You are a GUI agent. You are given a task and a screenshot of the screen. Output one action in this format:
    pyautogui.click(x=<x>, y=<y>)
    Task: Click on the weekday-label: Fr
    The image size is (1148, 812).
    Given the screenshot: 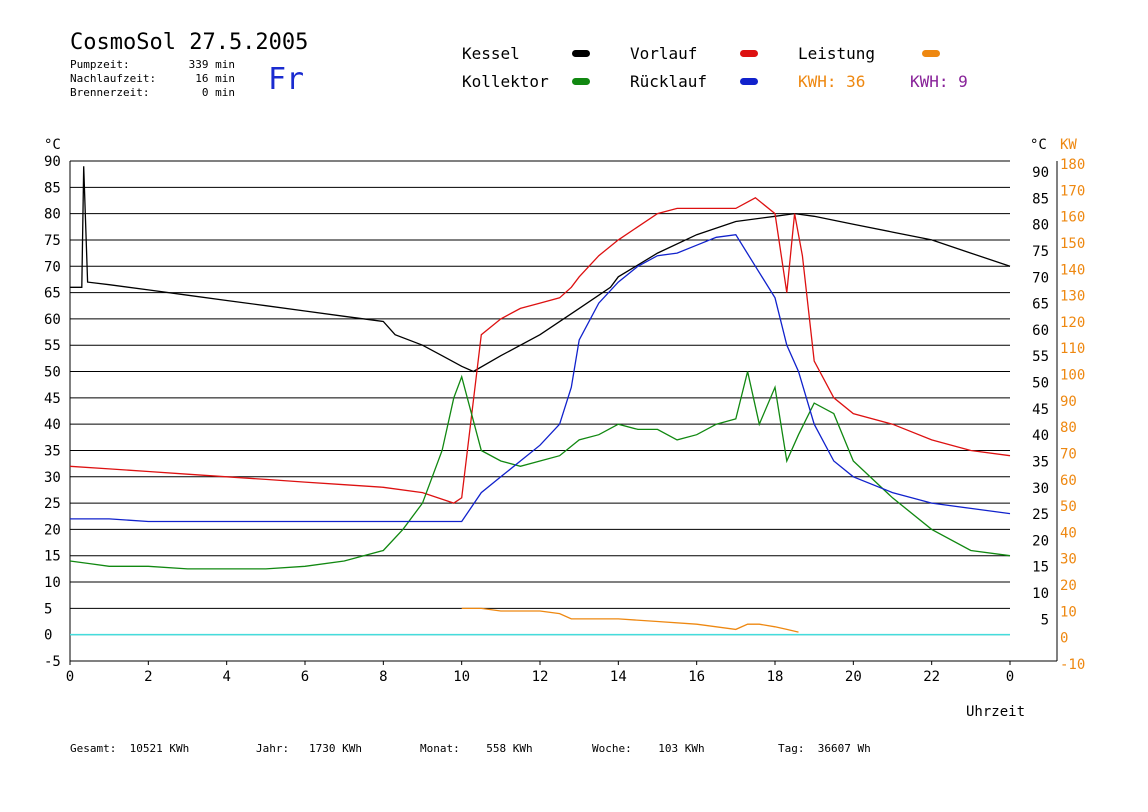 What is the action you would take?
    pyautogui.click(x=286, y=79)
    